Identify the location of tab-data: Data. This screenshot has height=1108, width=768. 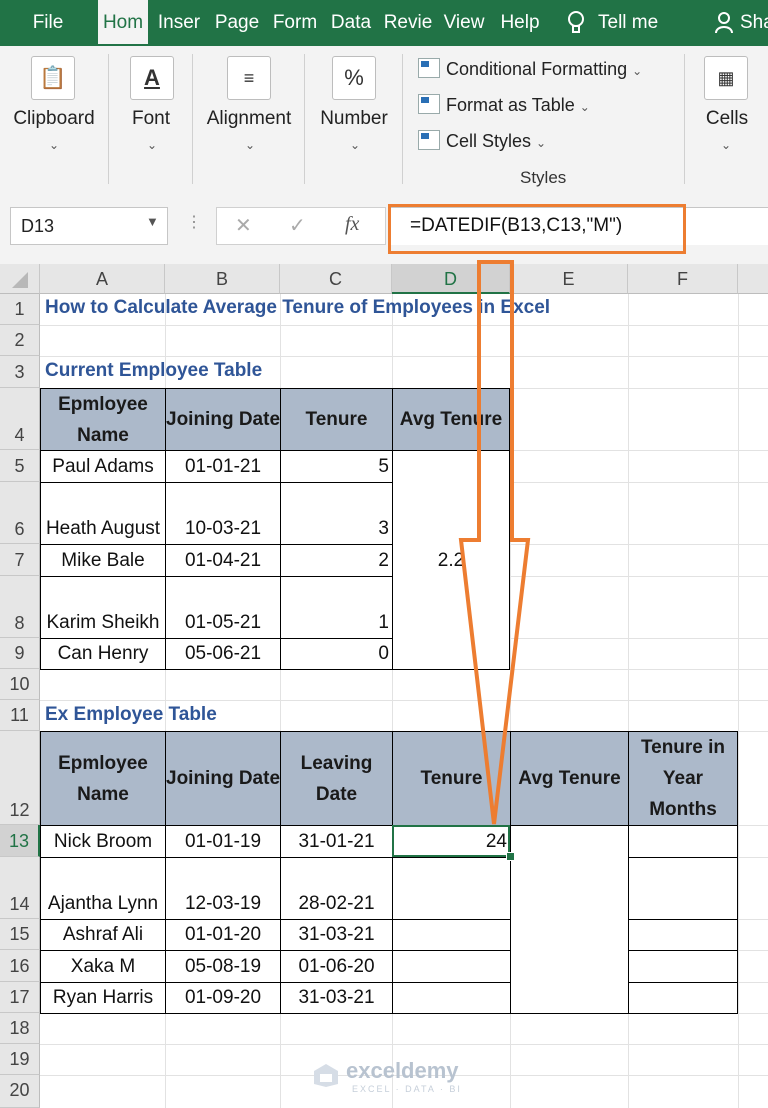
(351, 22).